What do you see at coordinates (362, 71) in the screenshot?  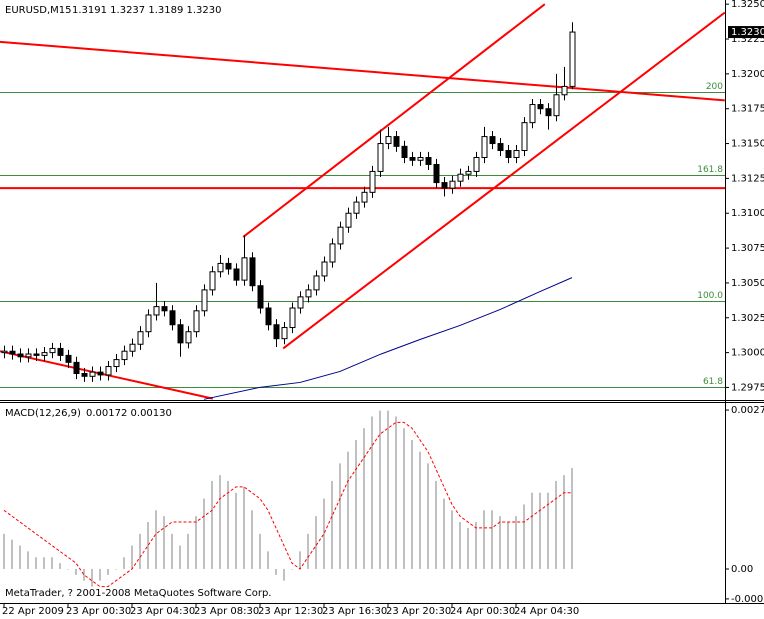 I see `trend-line` at bounding box center [362, 71].